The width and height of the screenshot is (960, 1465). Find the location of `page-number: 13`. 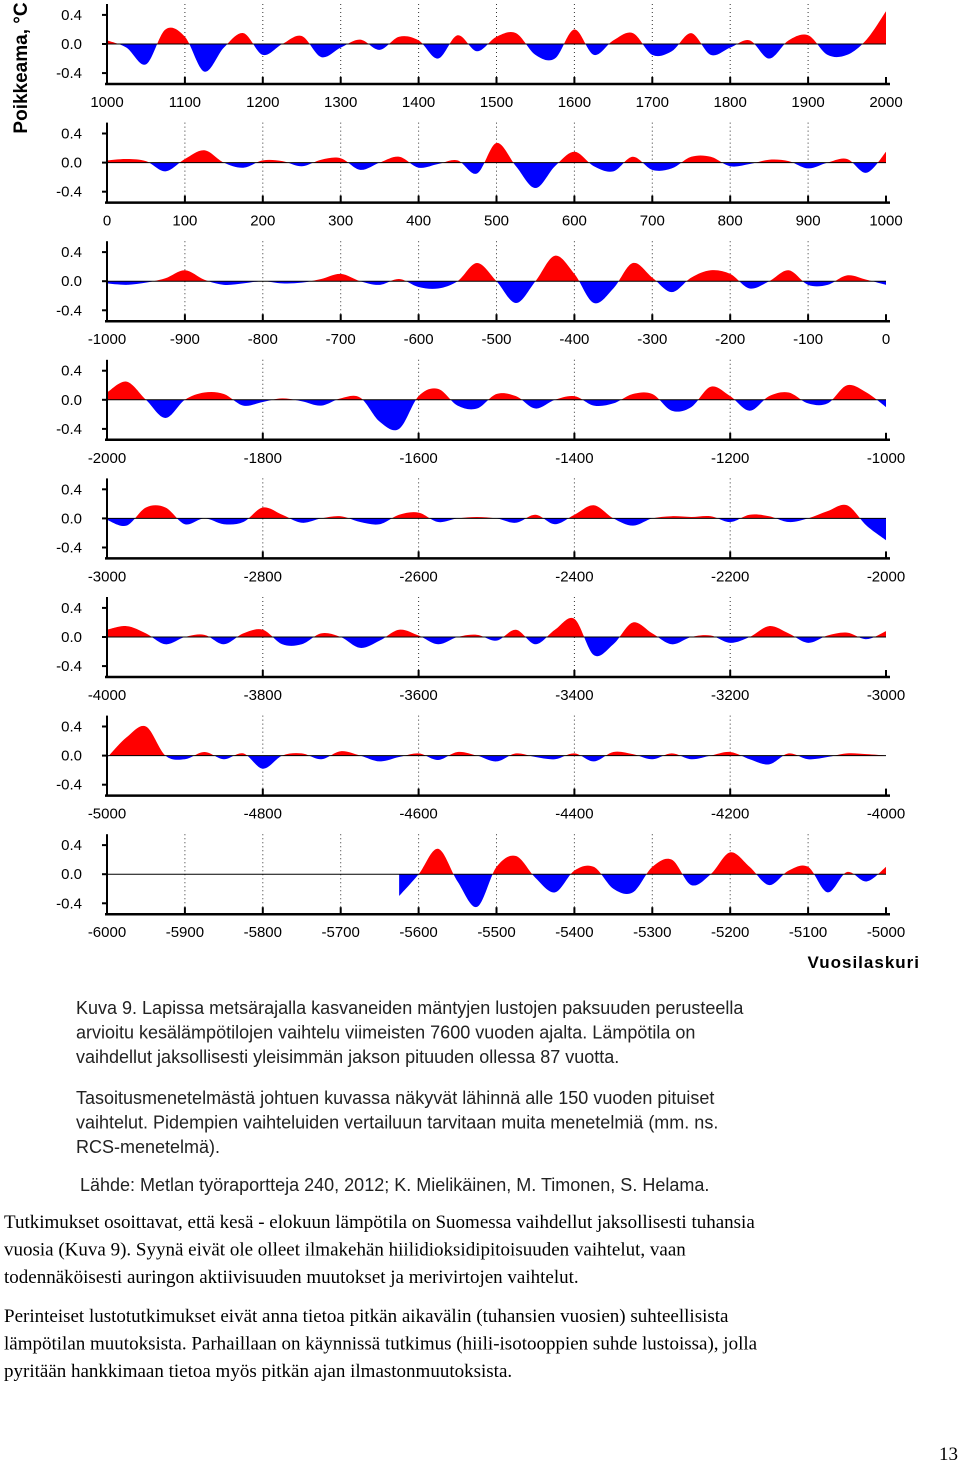

page-number: 13 is located at coordinates (948, 1454).